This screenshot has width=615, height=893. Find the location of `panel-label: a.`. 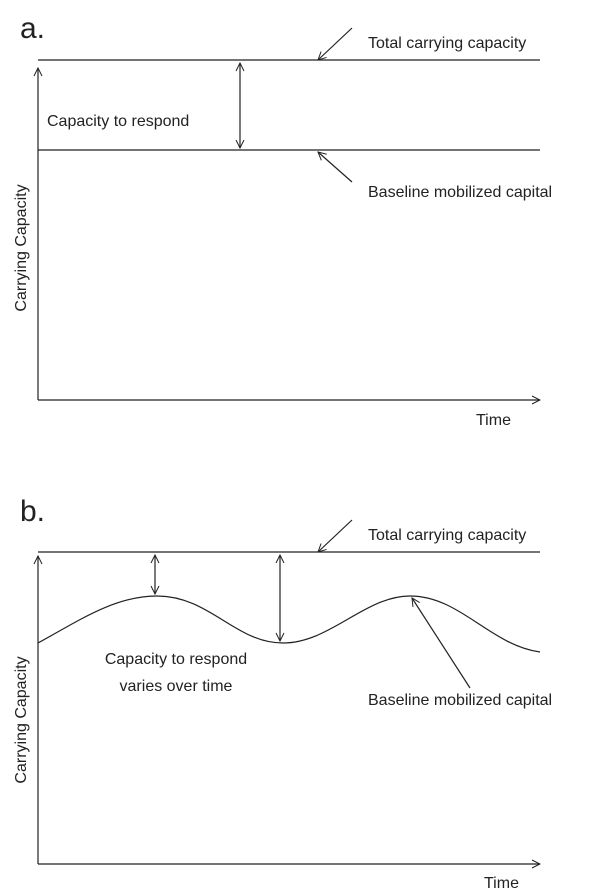

panel-label: a. is located at coordinates (32, 28).